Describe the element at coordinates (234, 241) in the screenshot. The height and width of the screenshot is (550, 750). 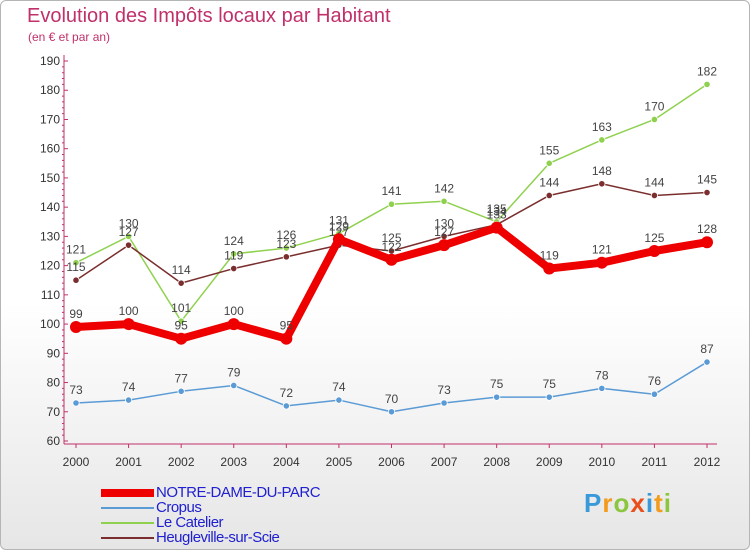
I see `data-label-le-catelier: 124` at that location.